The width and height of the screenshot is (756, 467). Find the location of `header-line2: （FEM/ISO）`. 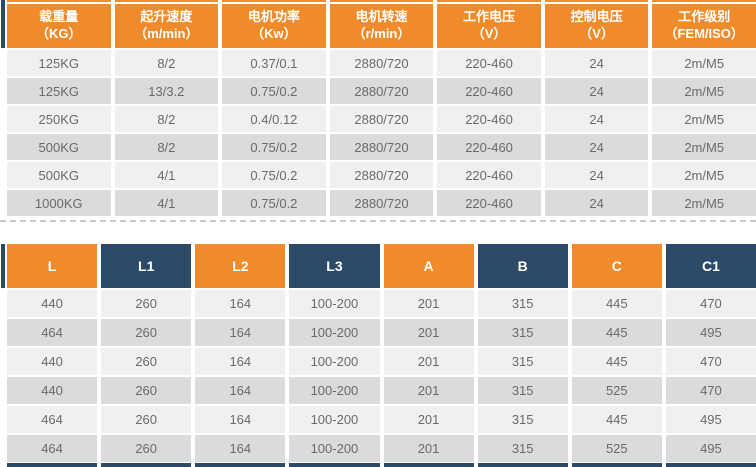

header-line2: （FEM/ISO） is located at coordinates (704, 33).